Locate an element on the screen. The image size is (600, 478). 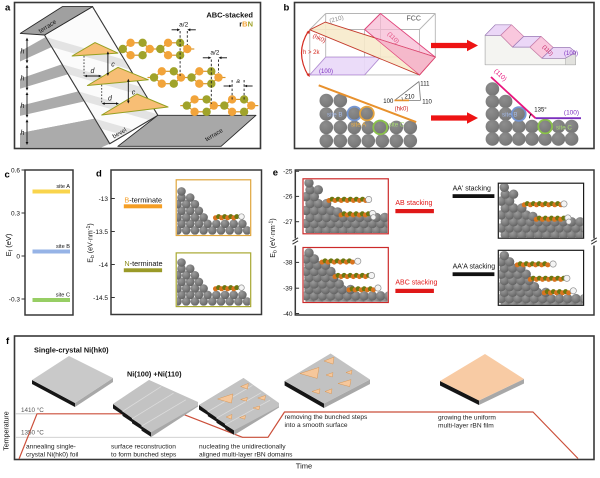
svg-text: -13 is located at coordinates (104, 199).